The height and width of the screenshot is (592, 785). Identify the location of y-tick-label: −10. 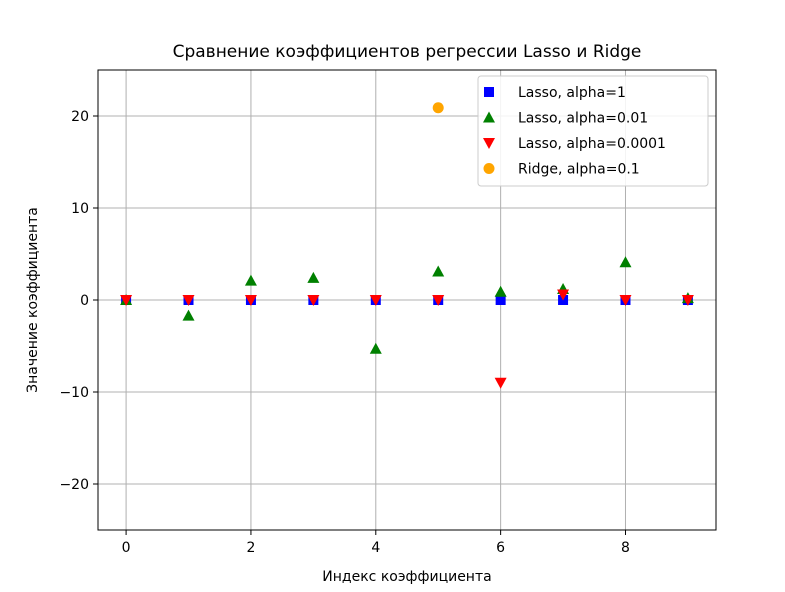
(74, 393).